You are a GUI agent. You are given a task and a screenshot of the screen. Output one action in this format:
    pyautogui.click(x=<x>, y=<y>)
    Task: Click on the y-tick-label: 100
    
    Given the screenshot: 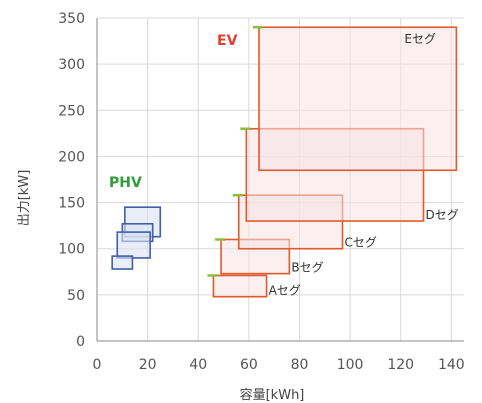 What is the action you would take?
    pyautogui.click(x=71, y=250)
    